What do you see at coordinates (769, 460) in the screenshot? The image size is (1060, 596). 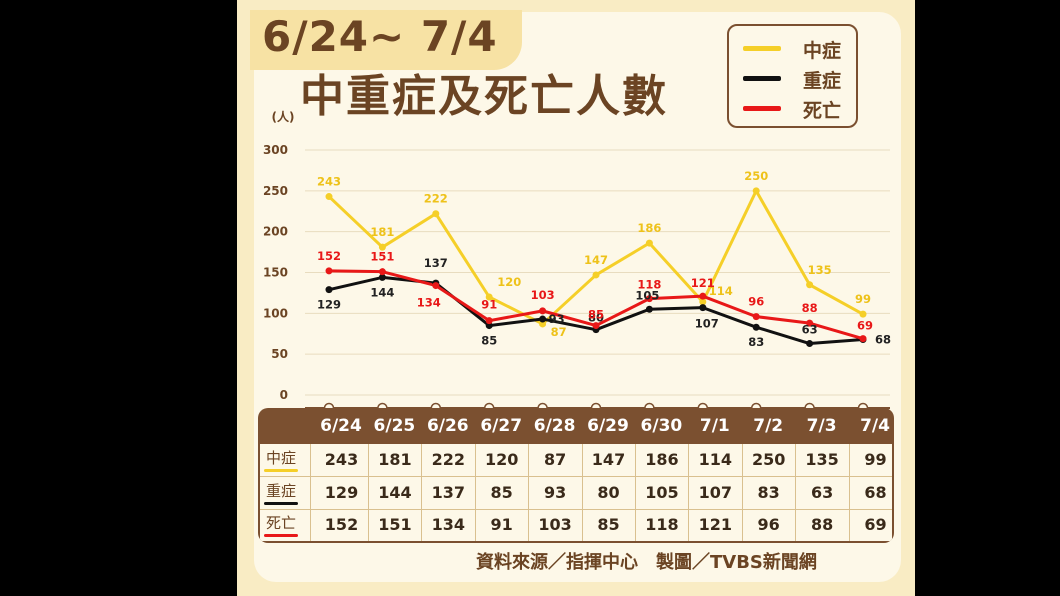 I see `table-cell: 250` at bounding box center [769, 460].